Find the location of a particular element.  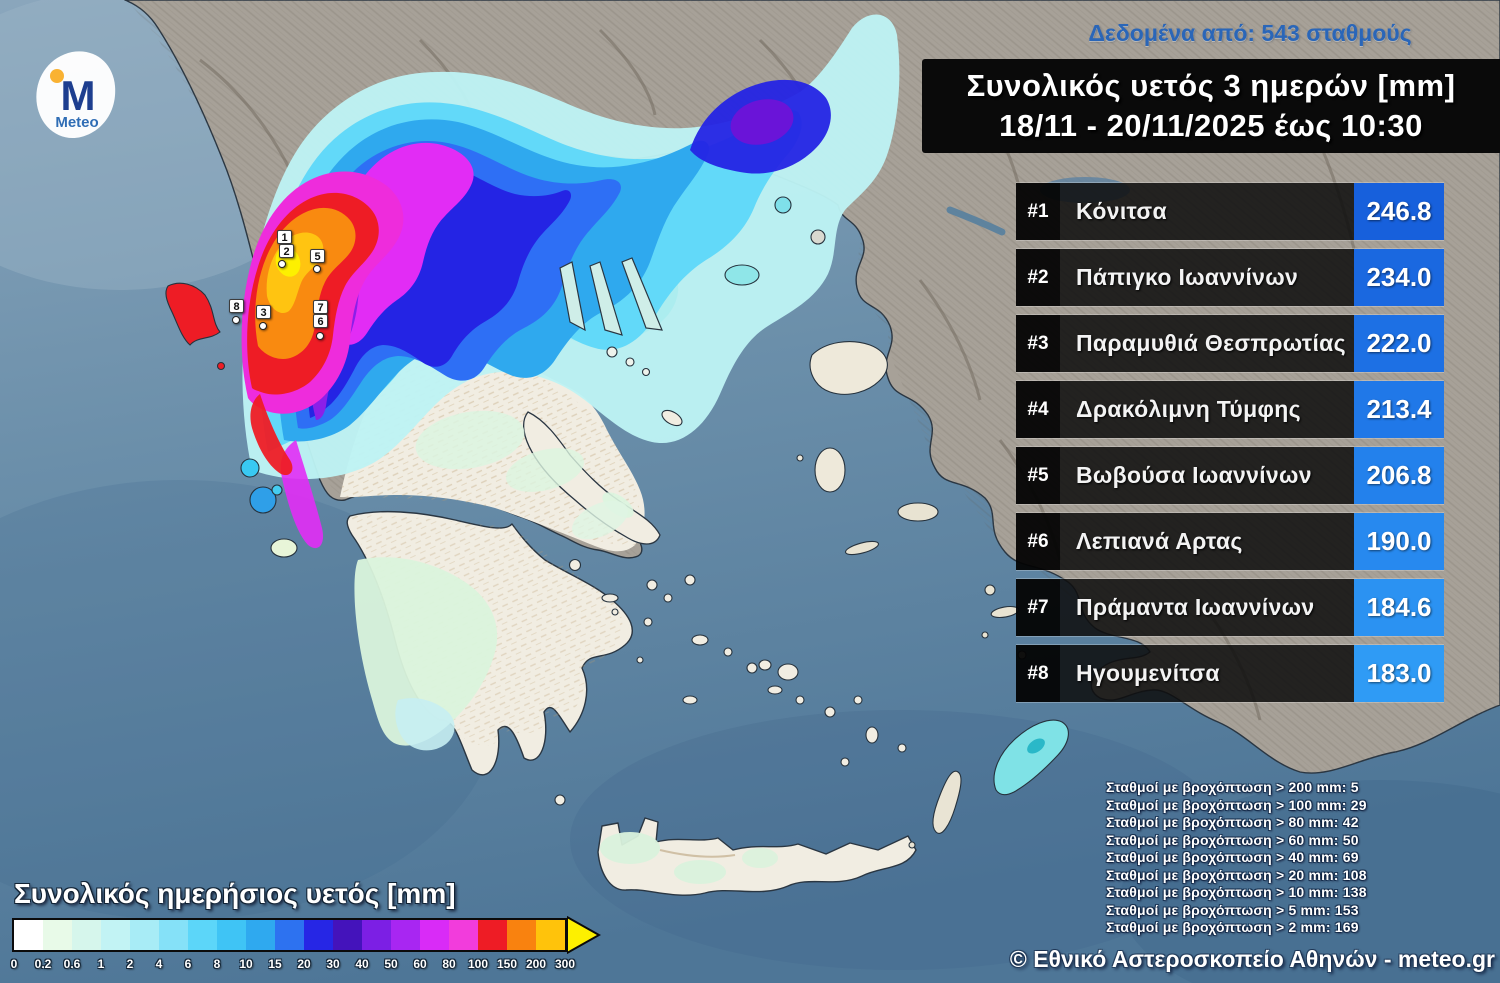

land-chalkidiki is located at coordinates (611, 296).